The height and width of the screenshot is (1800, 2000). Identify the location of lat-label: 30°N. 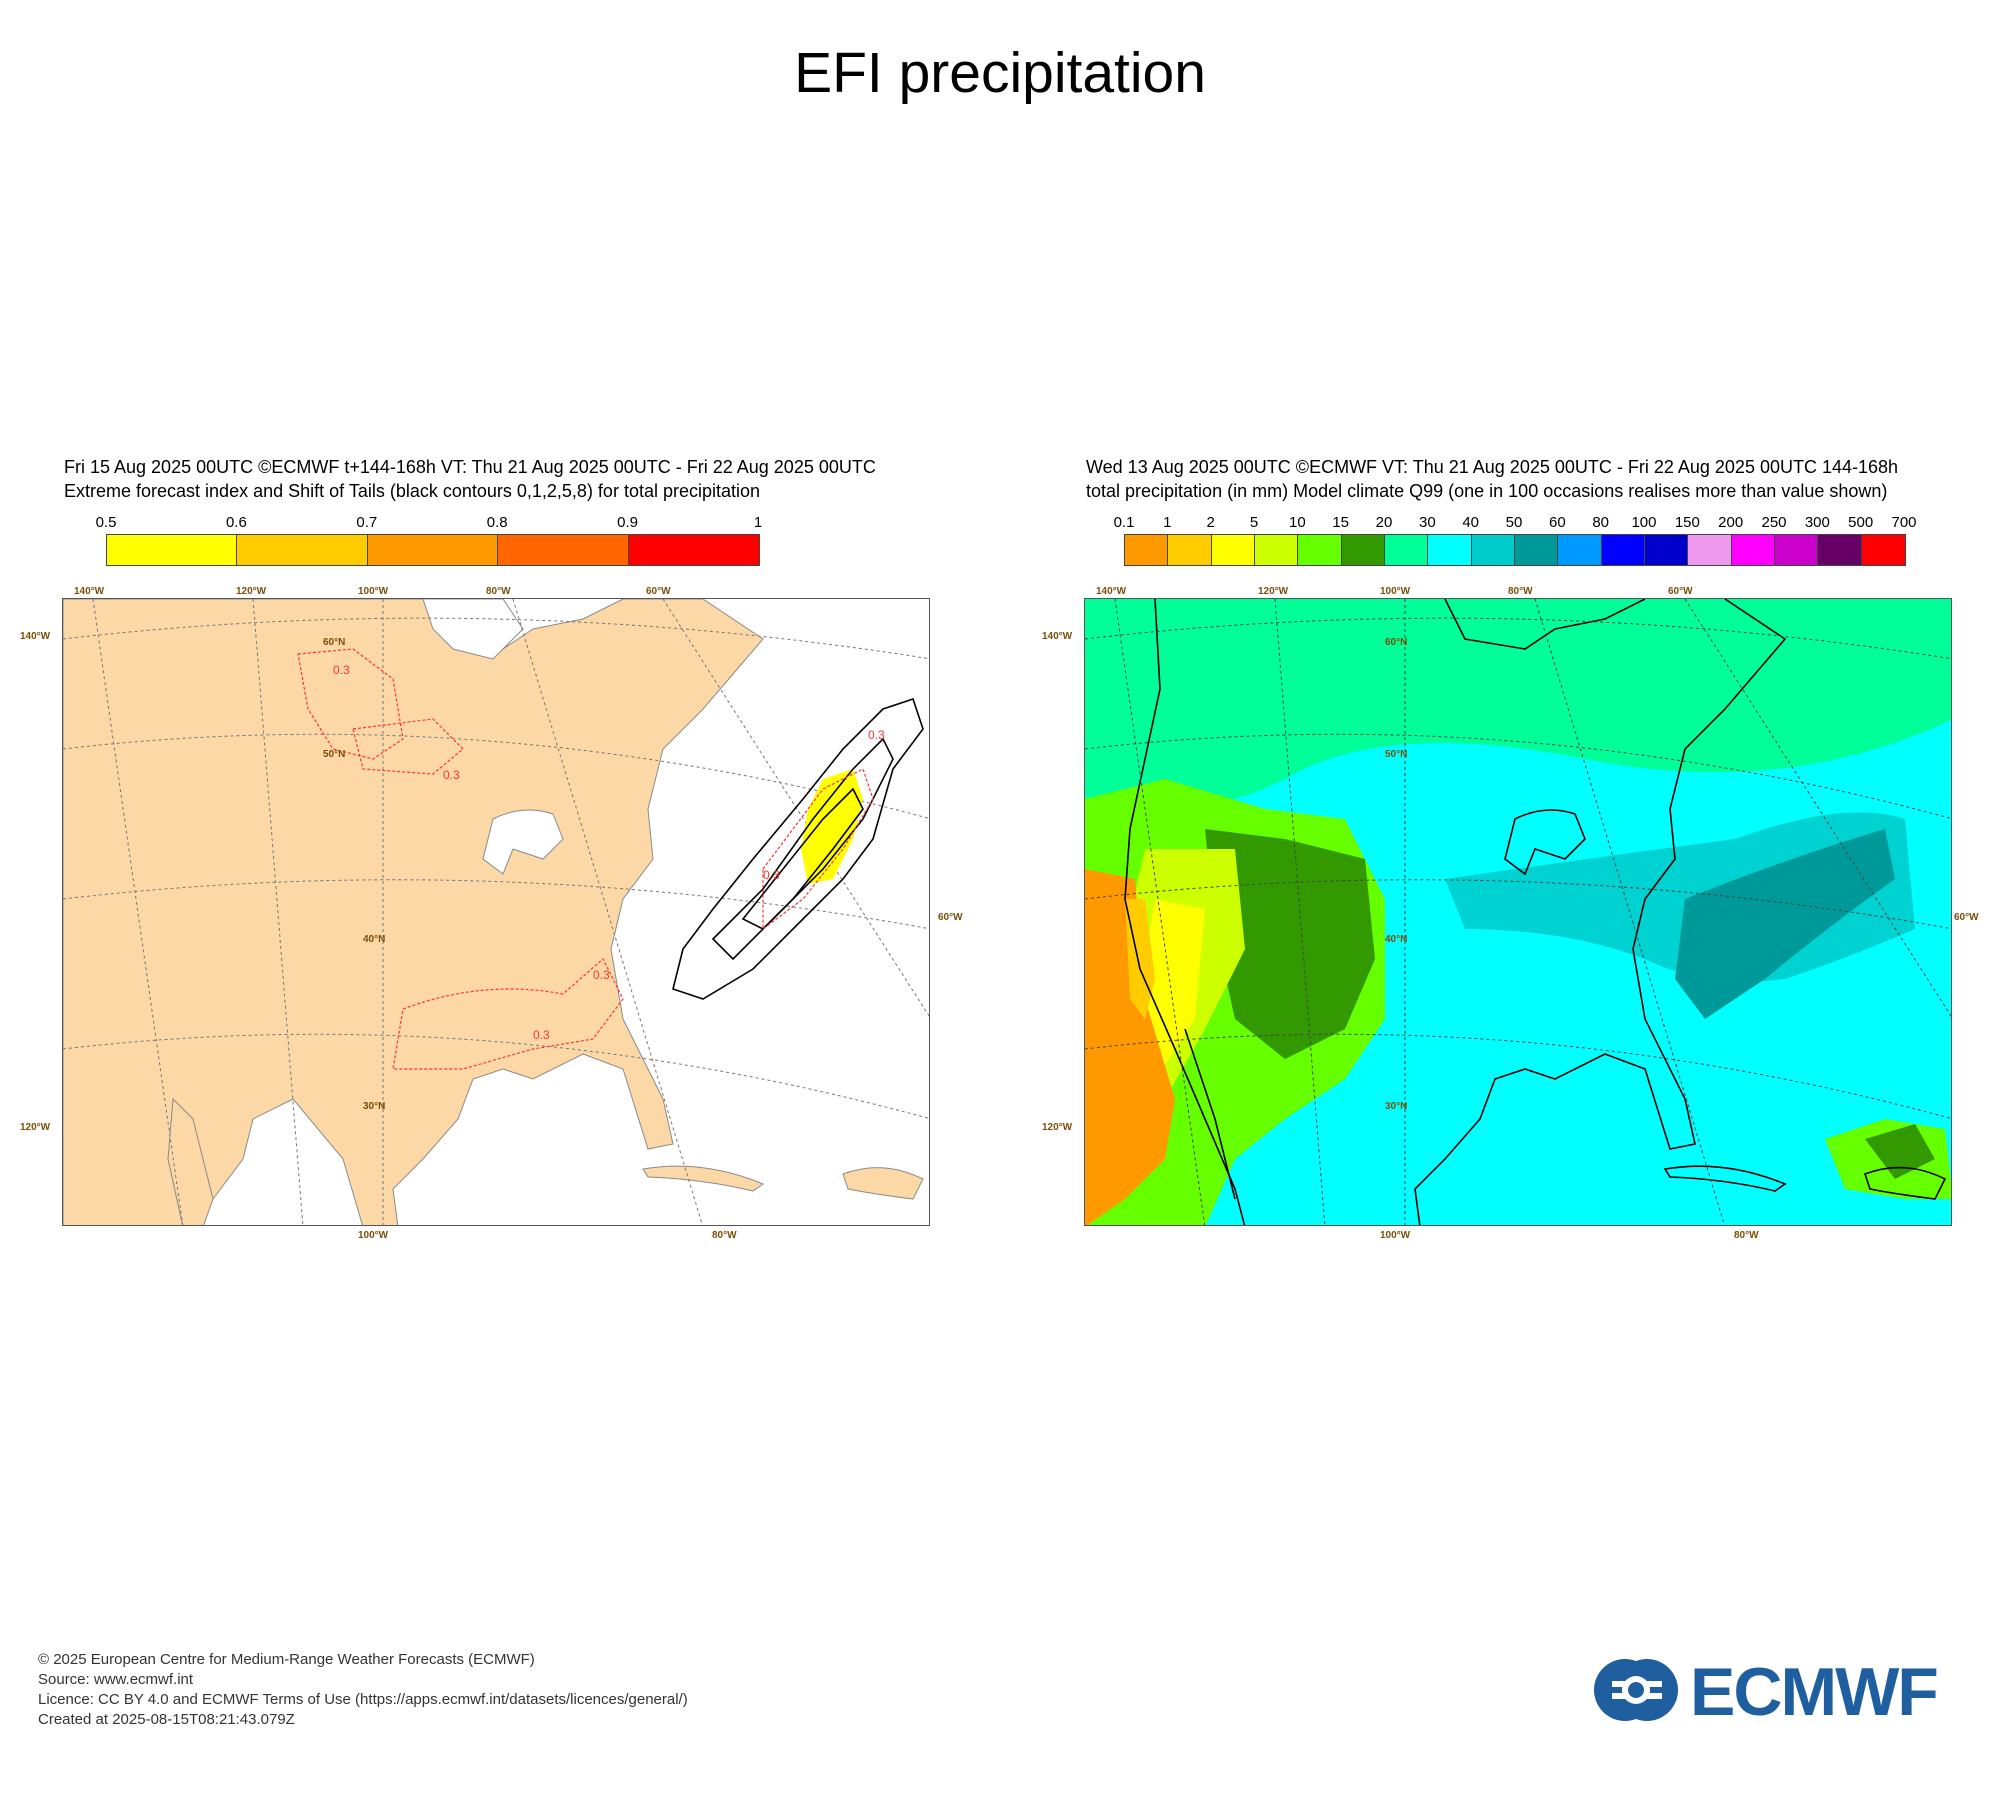
(374, 1106).